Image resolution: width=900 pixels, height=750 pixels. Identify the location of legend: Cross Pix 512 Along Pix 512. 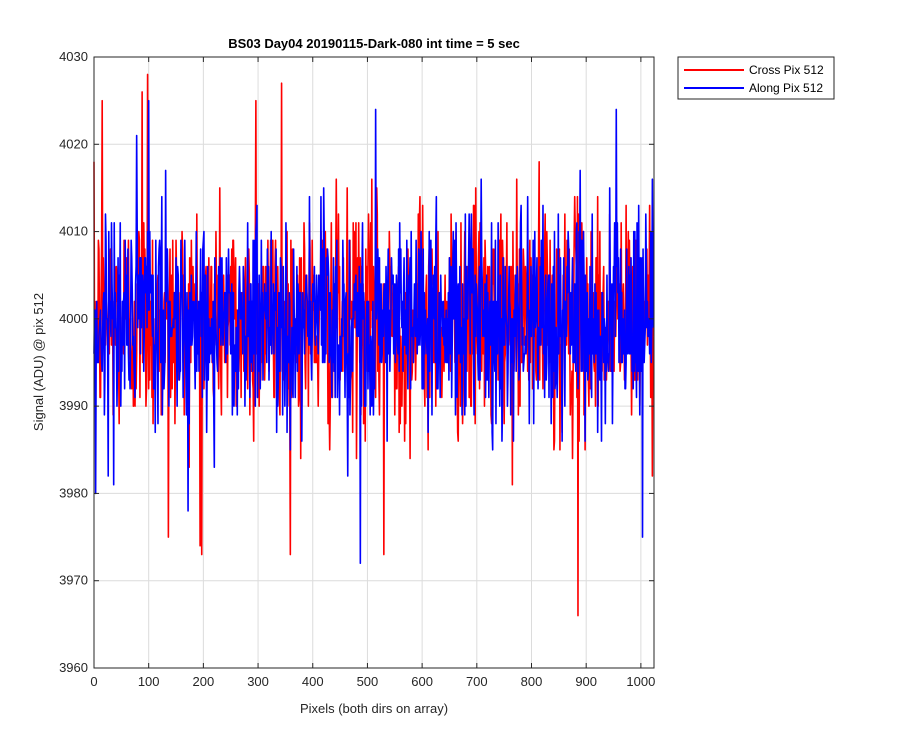
(756, 78).